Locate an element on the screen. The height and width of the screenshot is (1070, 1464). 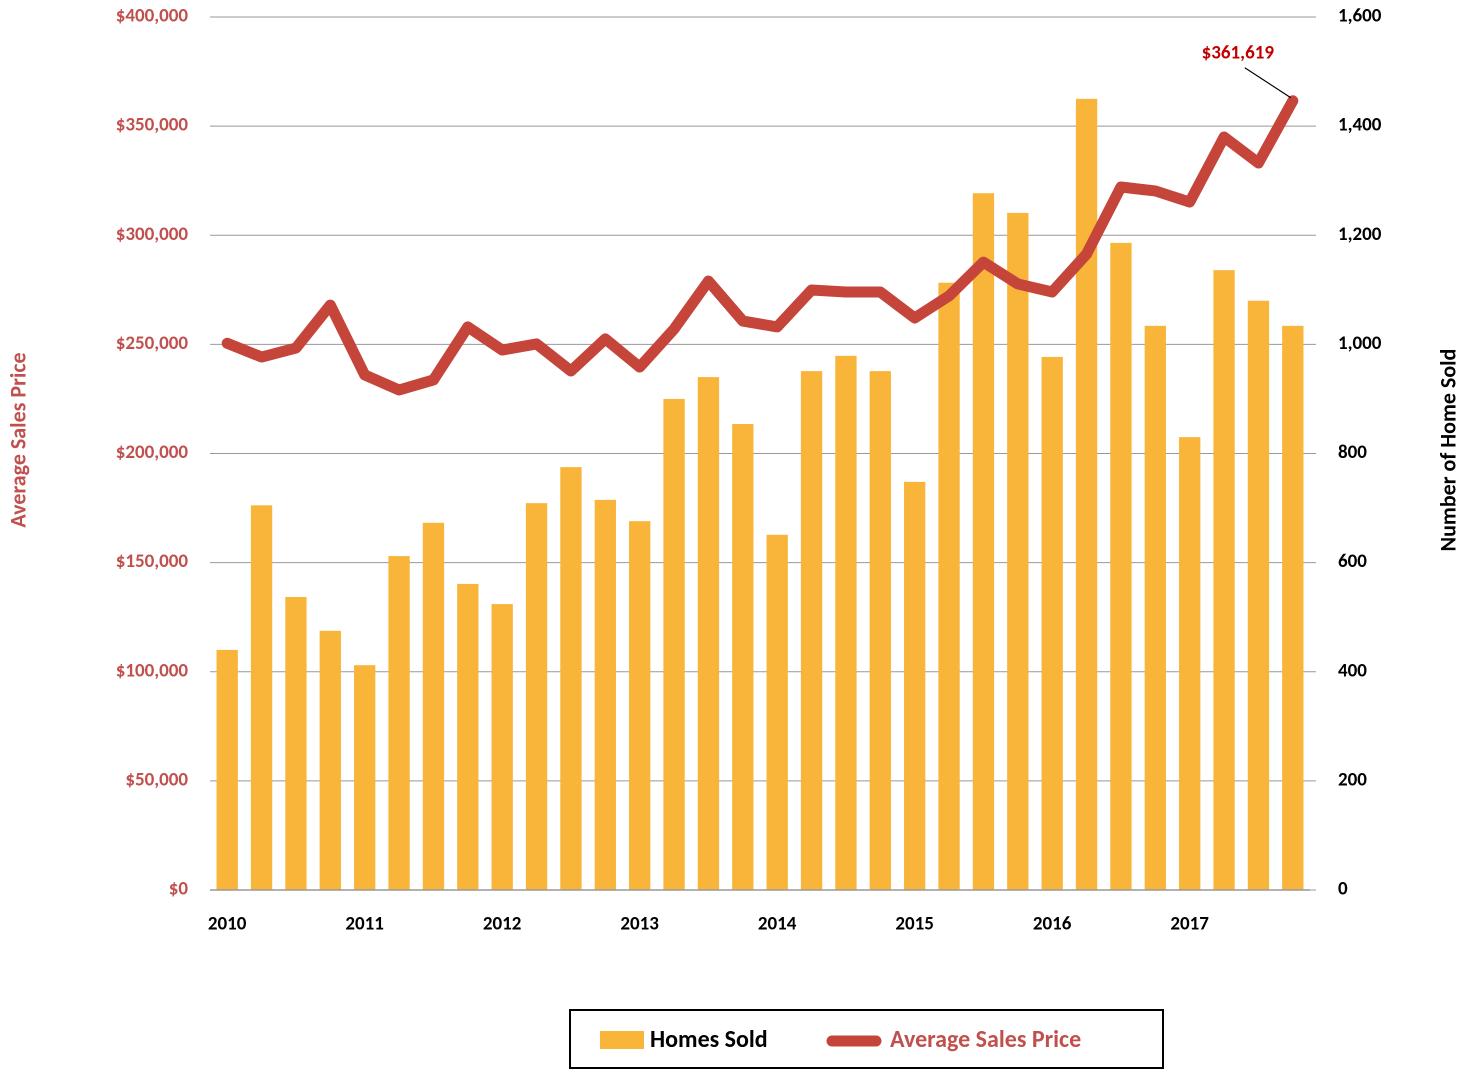
x-tick-label: 2017 is located at coordinates (1189, 924).